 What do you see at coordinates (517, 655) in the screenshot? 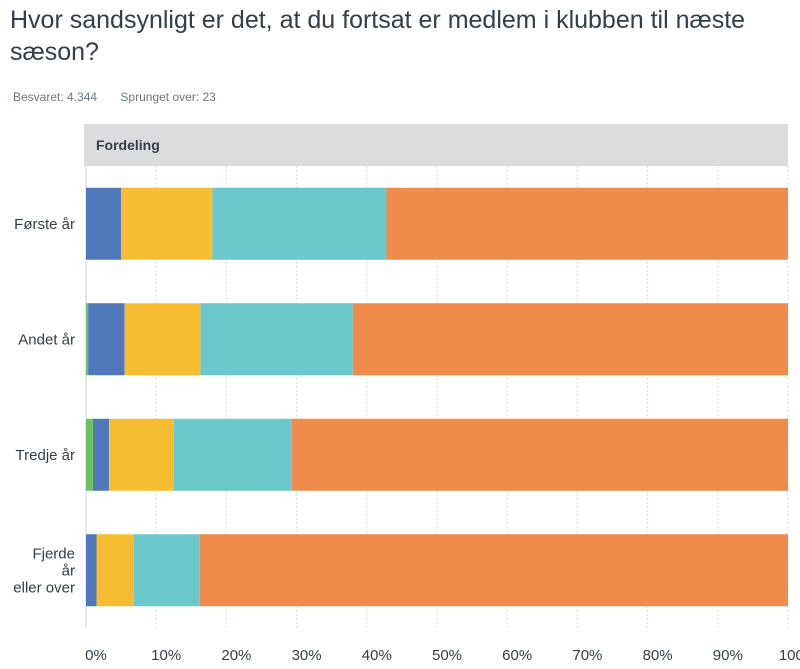
I see `x-tick-label: 60%` at bounding box center [517, 655].